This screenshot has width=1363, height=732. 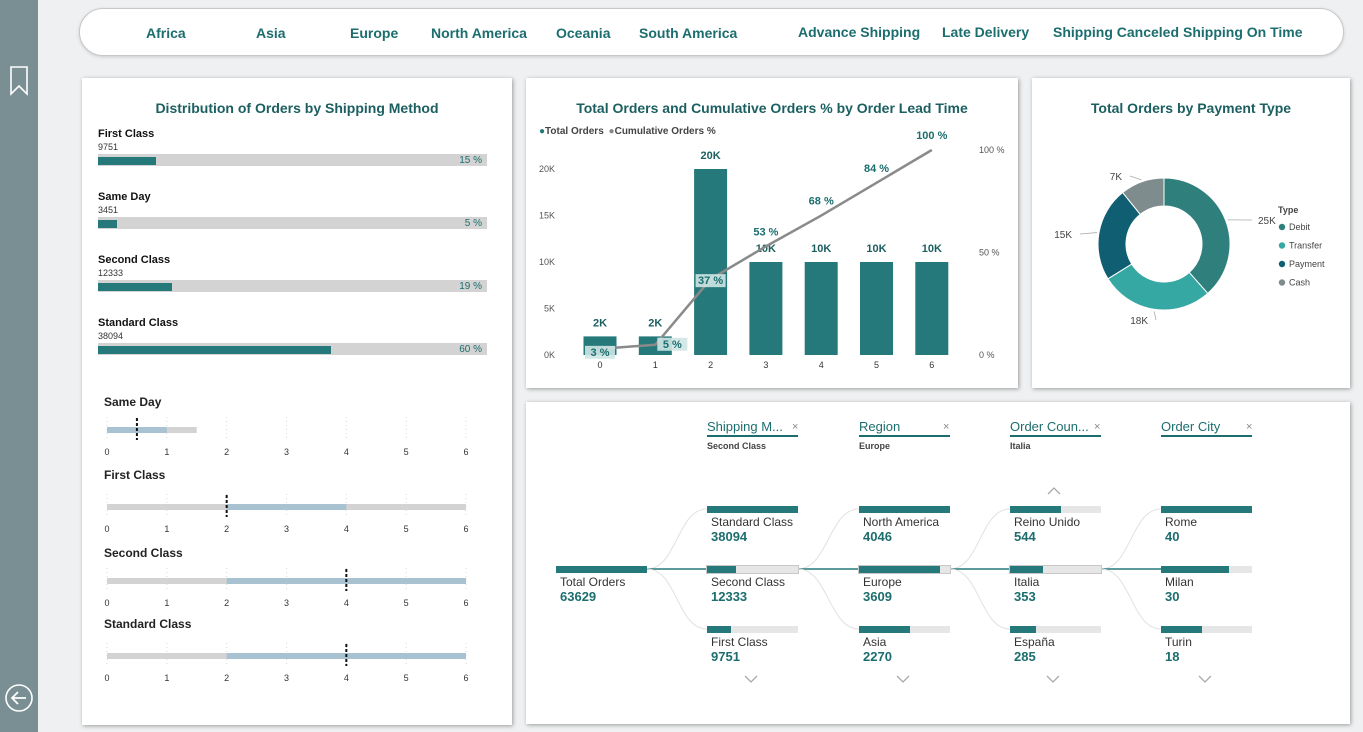 What do you see at coordinates (1139, 321) in the screenshot?
I see `donut-data-label: 18K` at bounding box center [1139, 321].